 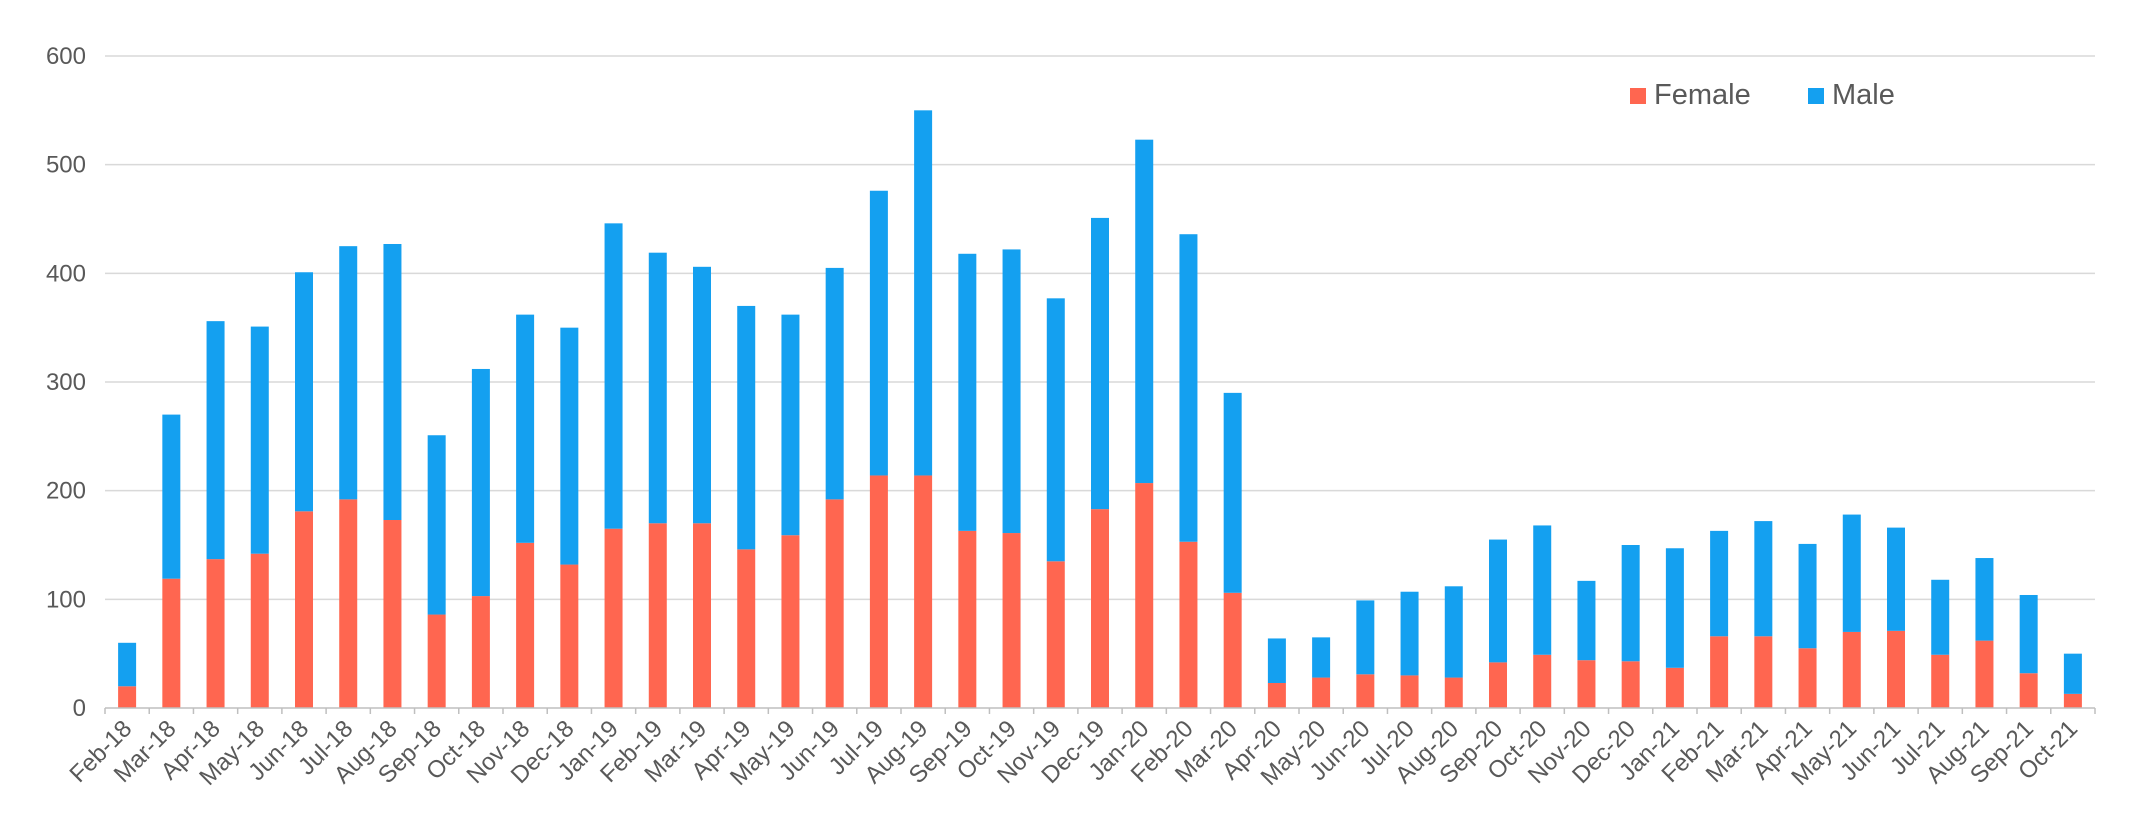 I want to click on legend-swatch-female, so click(x=1638, y=96).